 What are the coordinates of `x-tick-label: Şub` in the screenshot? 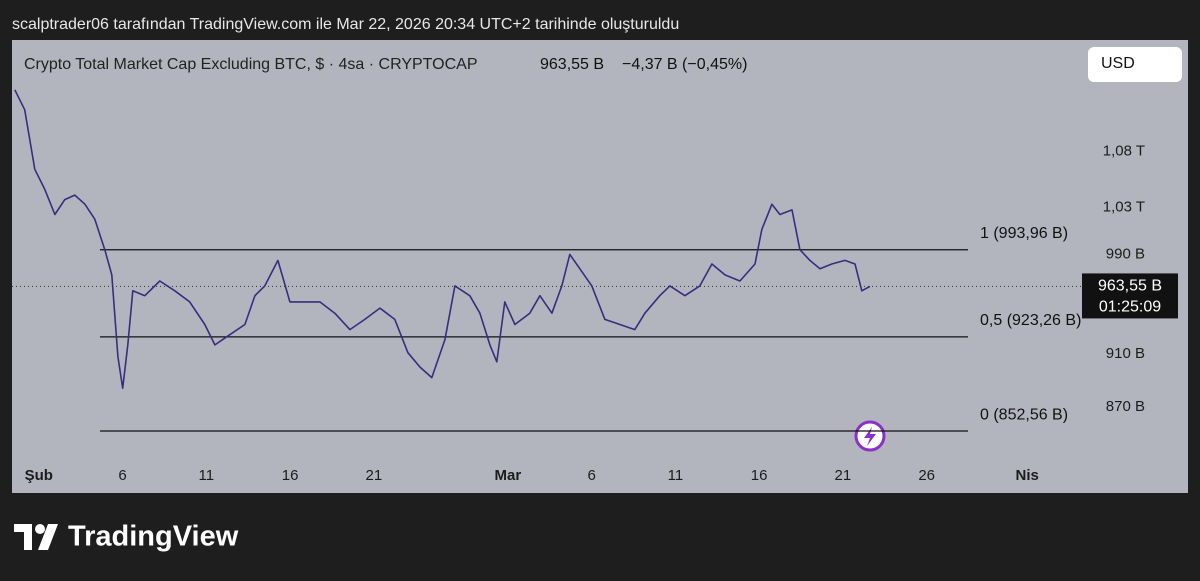 It's located at (39, 475).